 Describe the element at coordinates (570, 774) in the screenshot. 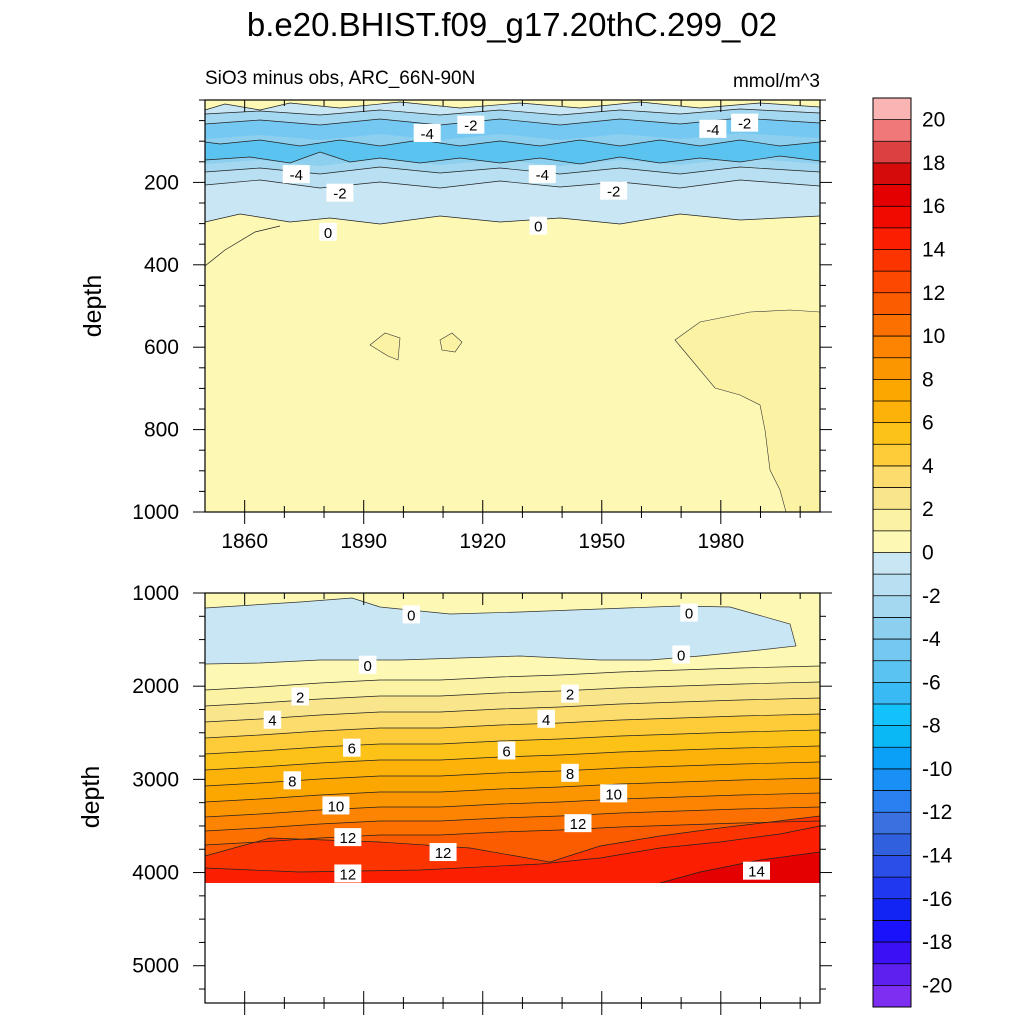

I see `contour-label: 8` at that location.